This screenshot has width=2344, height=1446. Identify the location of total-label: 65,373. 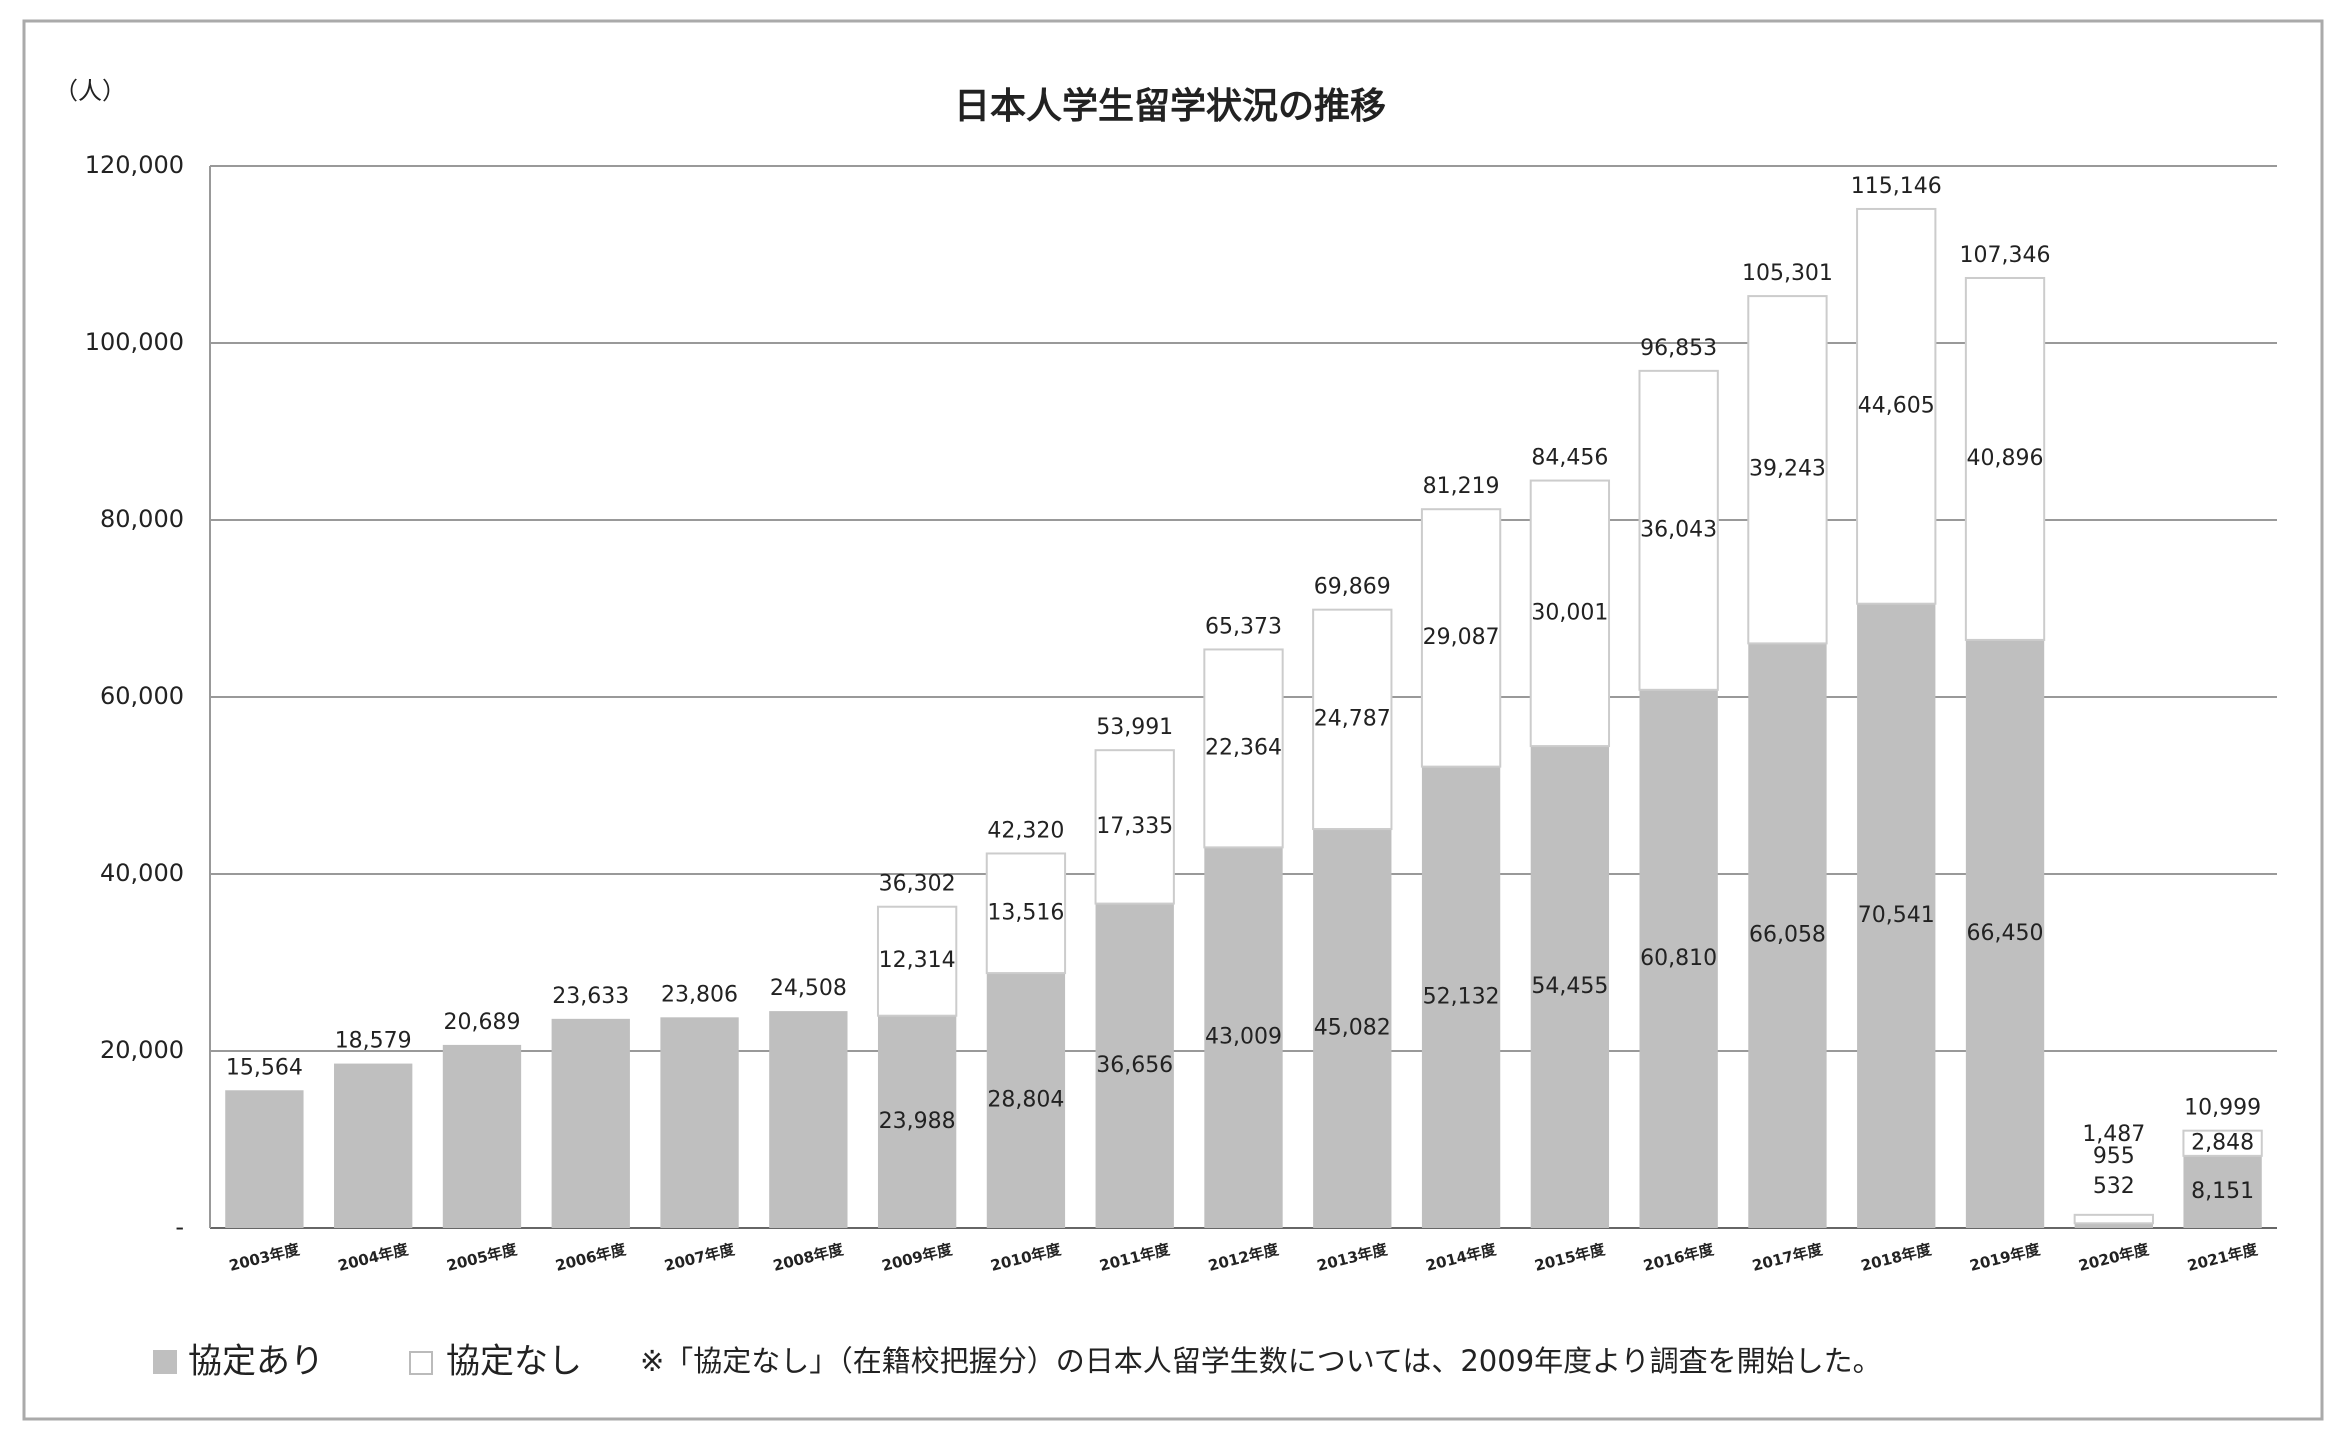
(1243, 626).